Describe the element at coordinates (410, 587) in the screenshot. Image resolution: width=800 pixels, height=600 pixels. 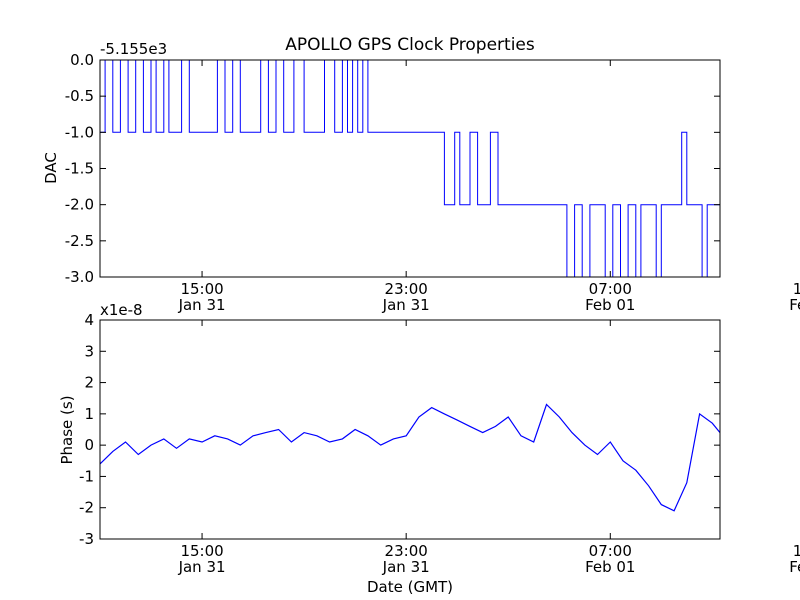
I see `x-axis-label: Date (GMT)` at that location.